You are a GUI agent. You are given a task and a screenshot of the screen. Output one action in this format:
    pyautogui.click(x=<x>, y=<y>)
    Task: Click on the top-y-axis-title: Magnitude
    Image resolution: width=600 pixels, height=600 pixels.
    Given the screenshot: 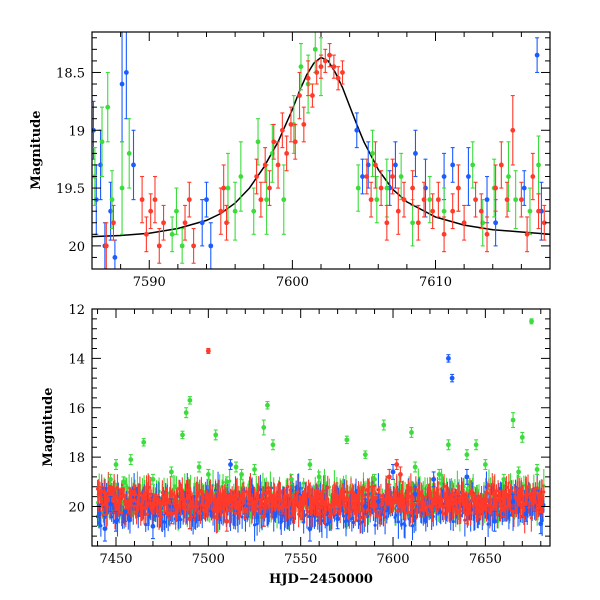 What is the action you would take?
    pyautogui.click(x=36, y=149)
    